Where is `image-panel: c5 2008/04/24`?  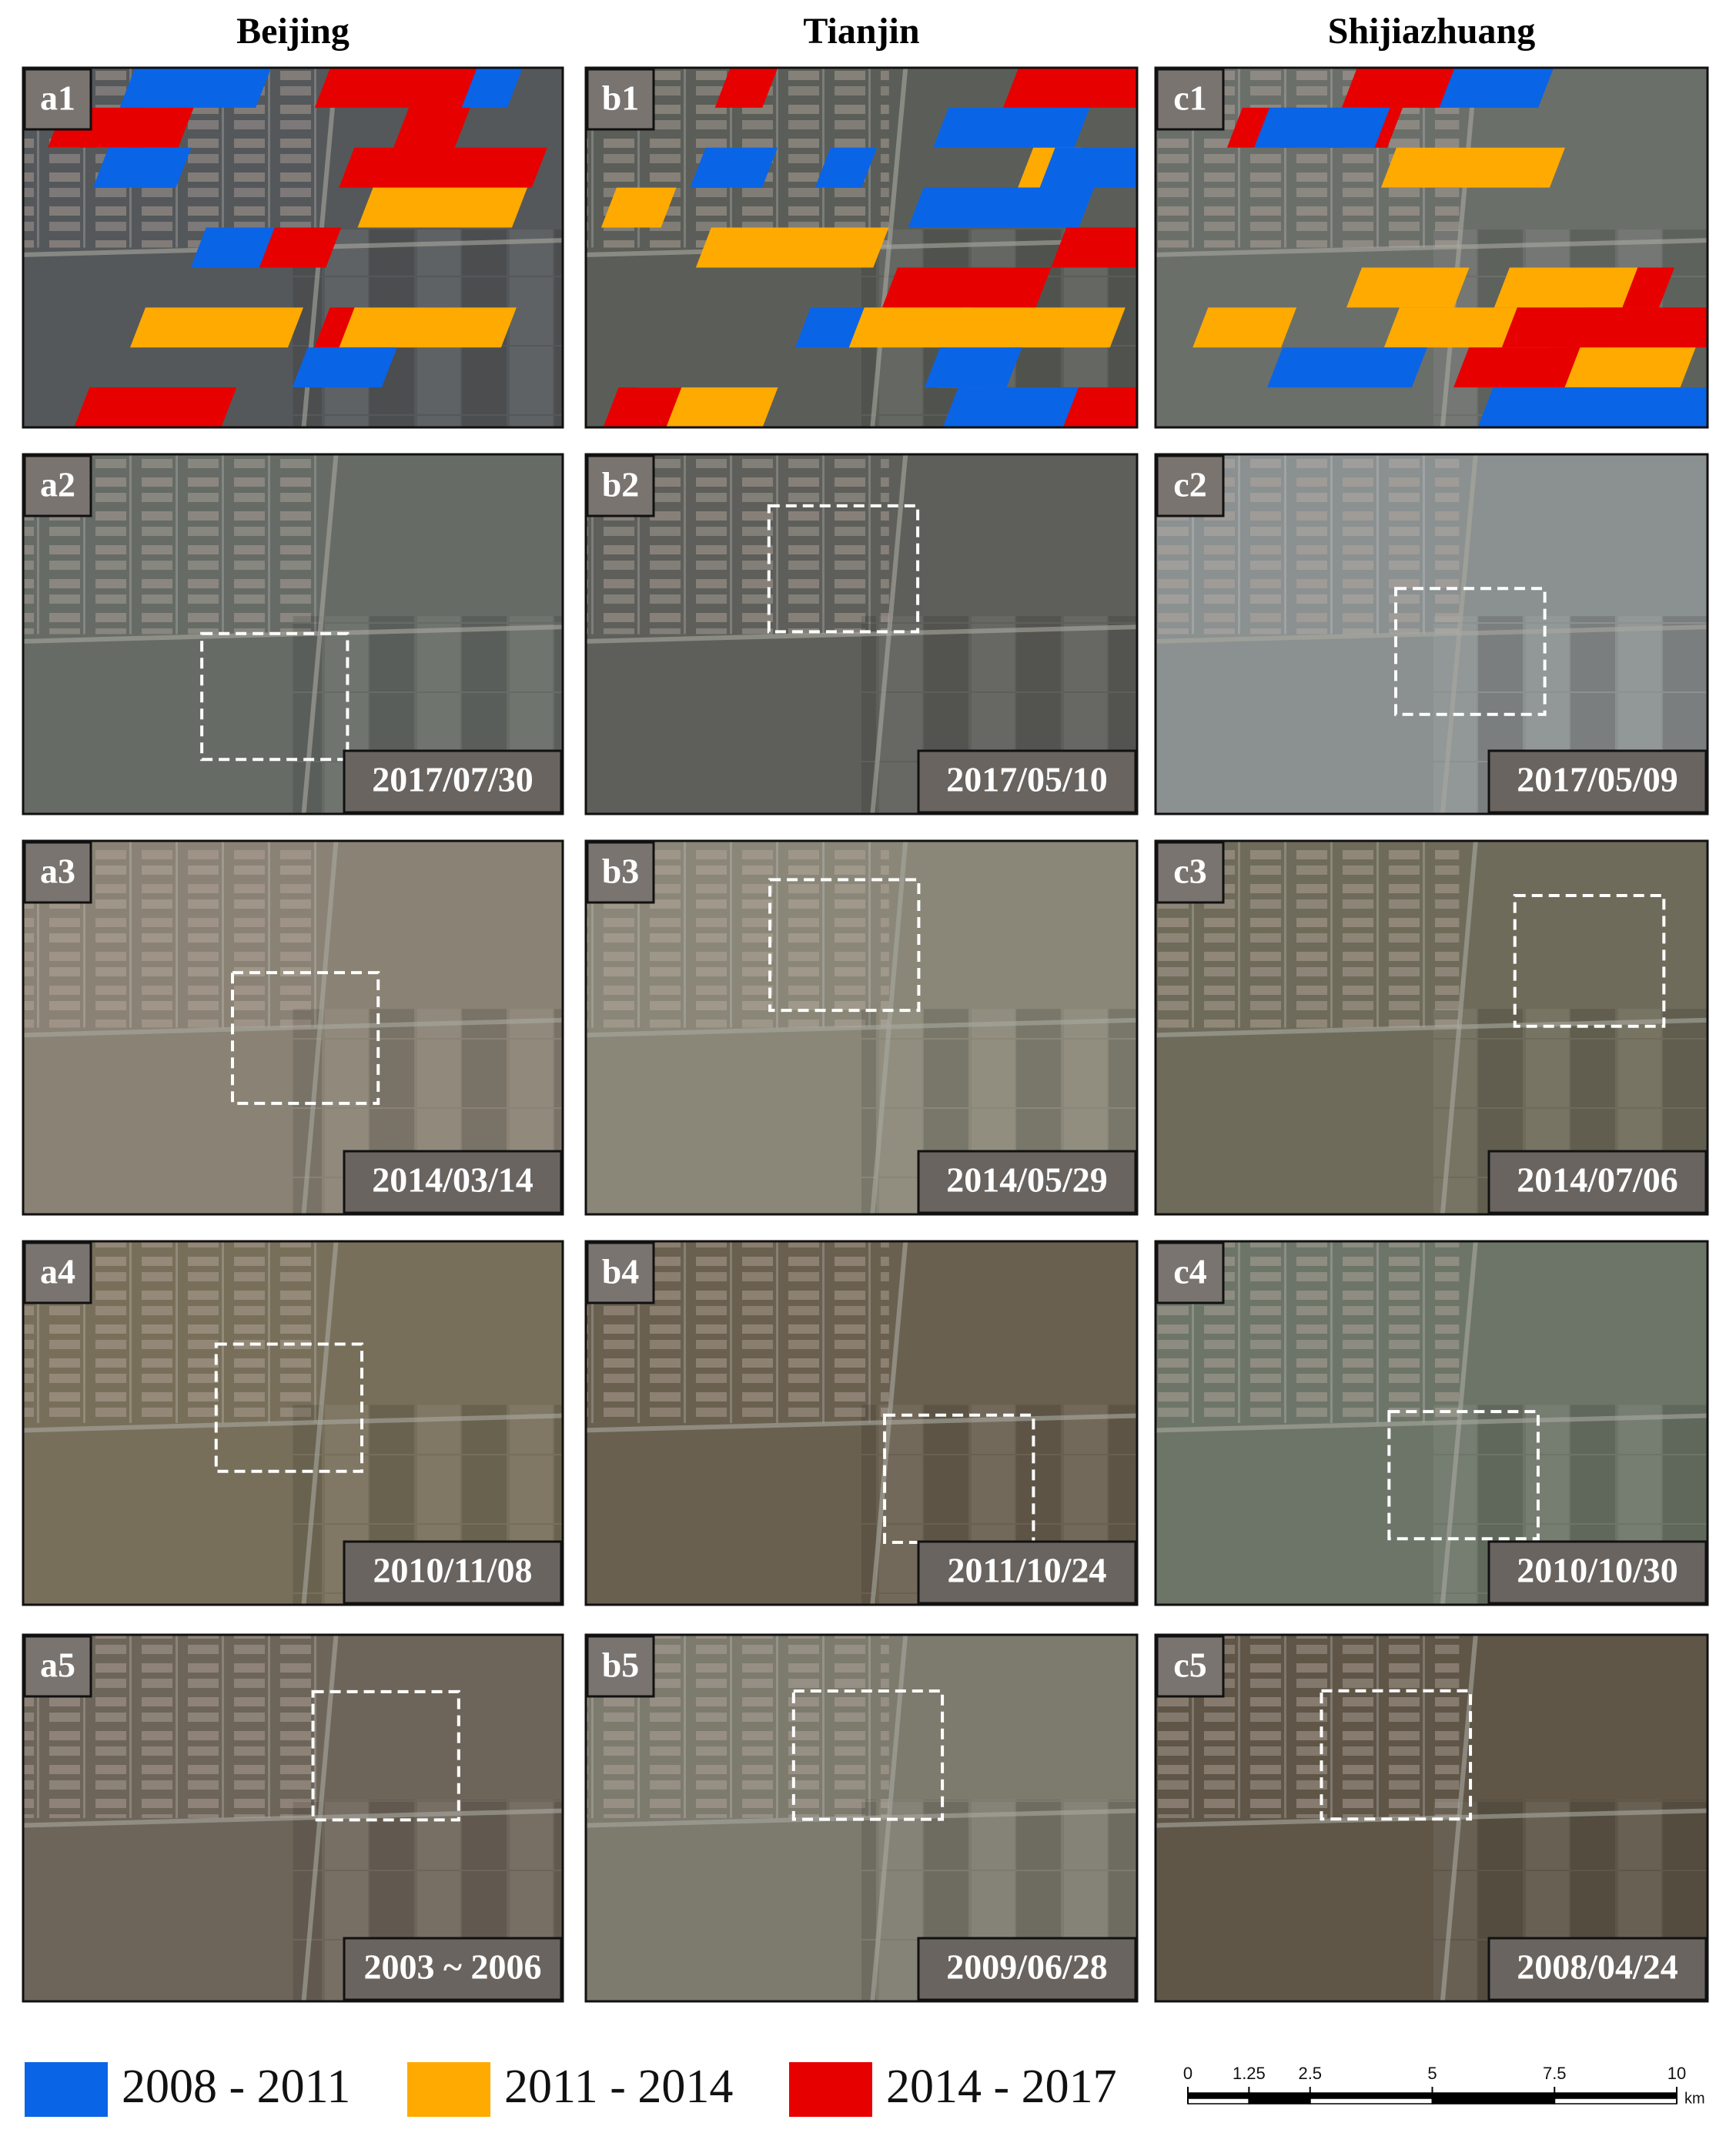
image-panel: c5 2008/04/24 is located at coordinates (1431, 1818).